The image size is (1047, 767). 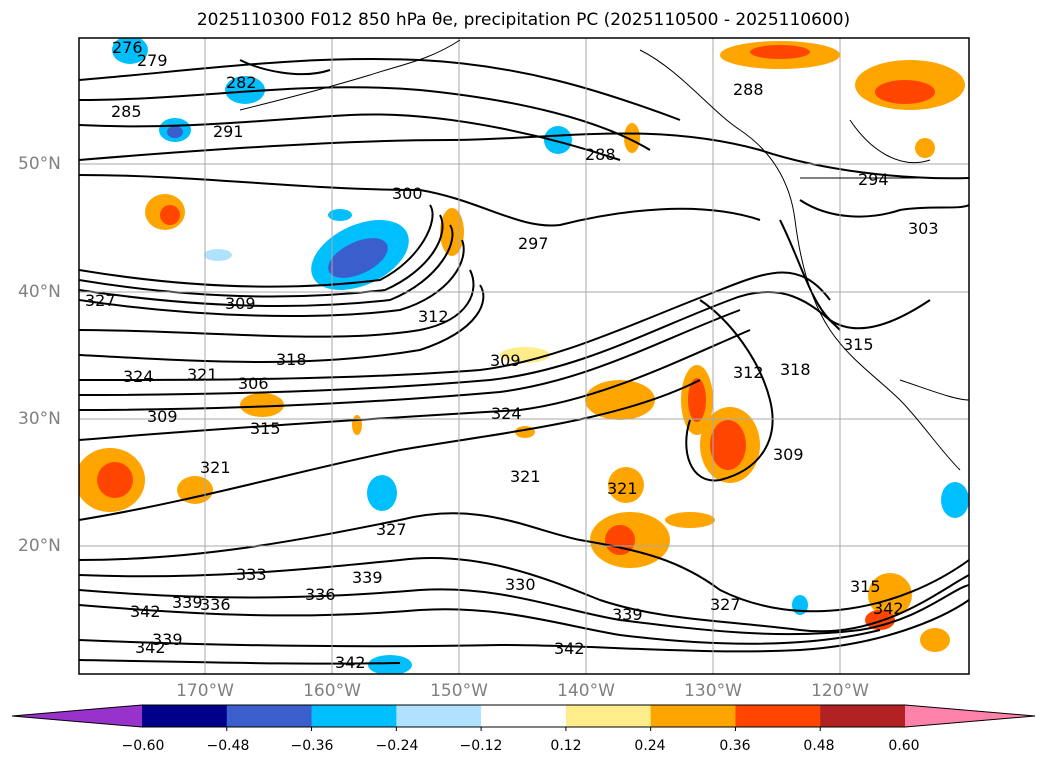 I want to click on contour-label: 303, so click(x=923, y=228).